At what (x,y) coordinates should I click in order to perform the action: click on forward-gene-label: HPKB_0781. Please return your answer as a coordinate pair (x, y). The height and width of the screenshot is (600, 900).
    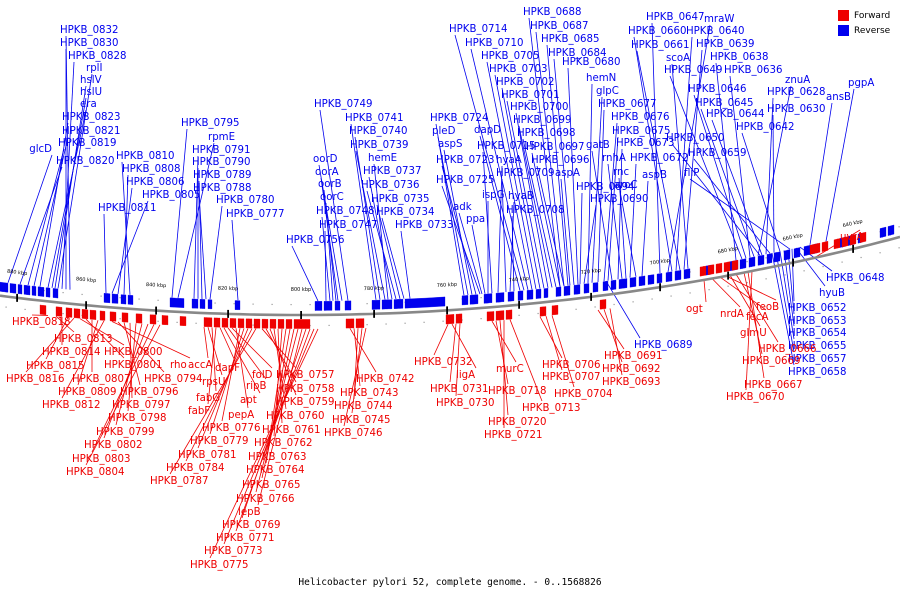
    Looking at the image, I should click on (207, 455).